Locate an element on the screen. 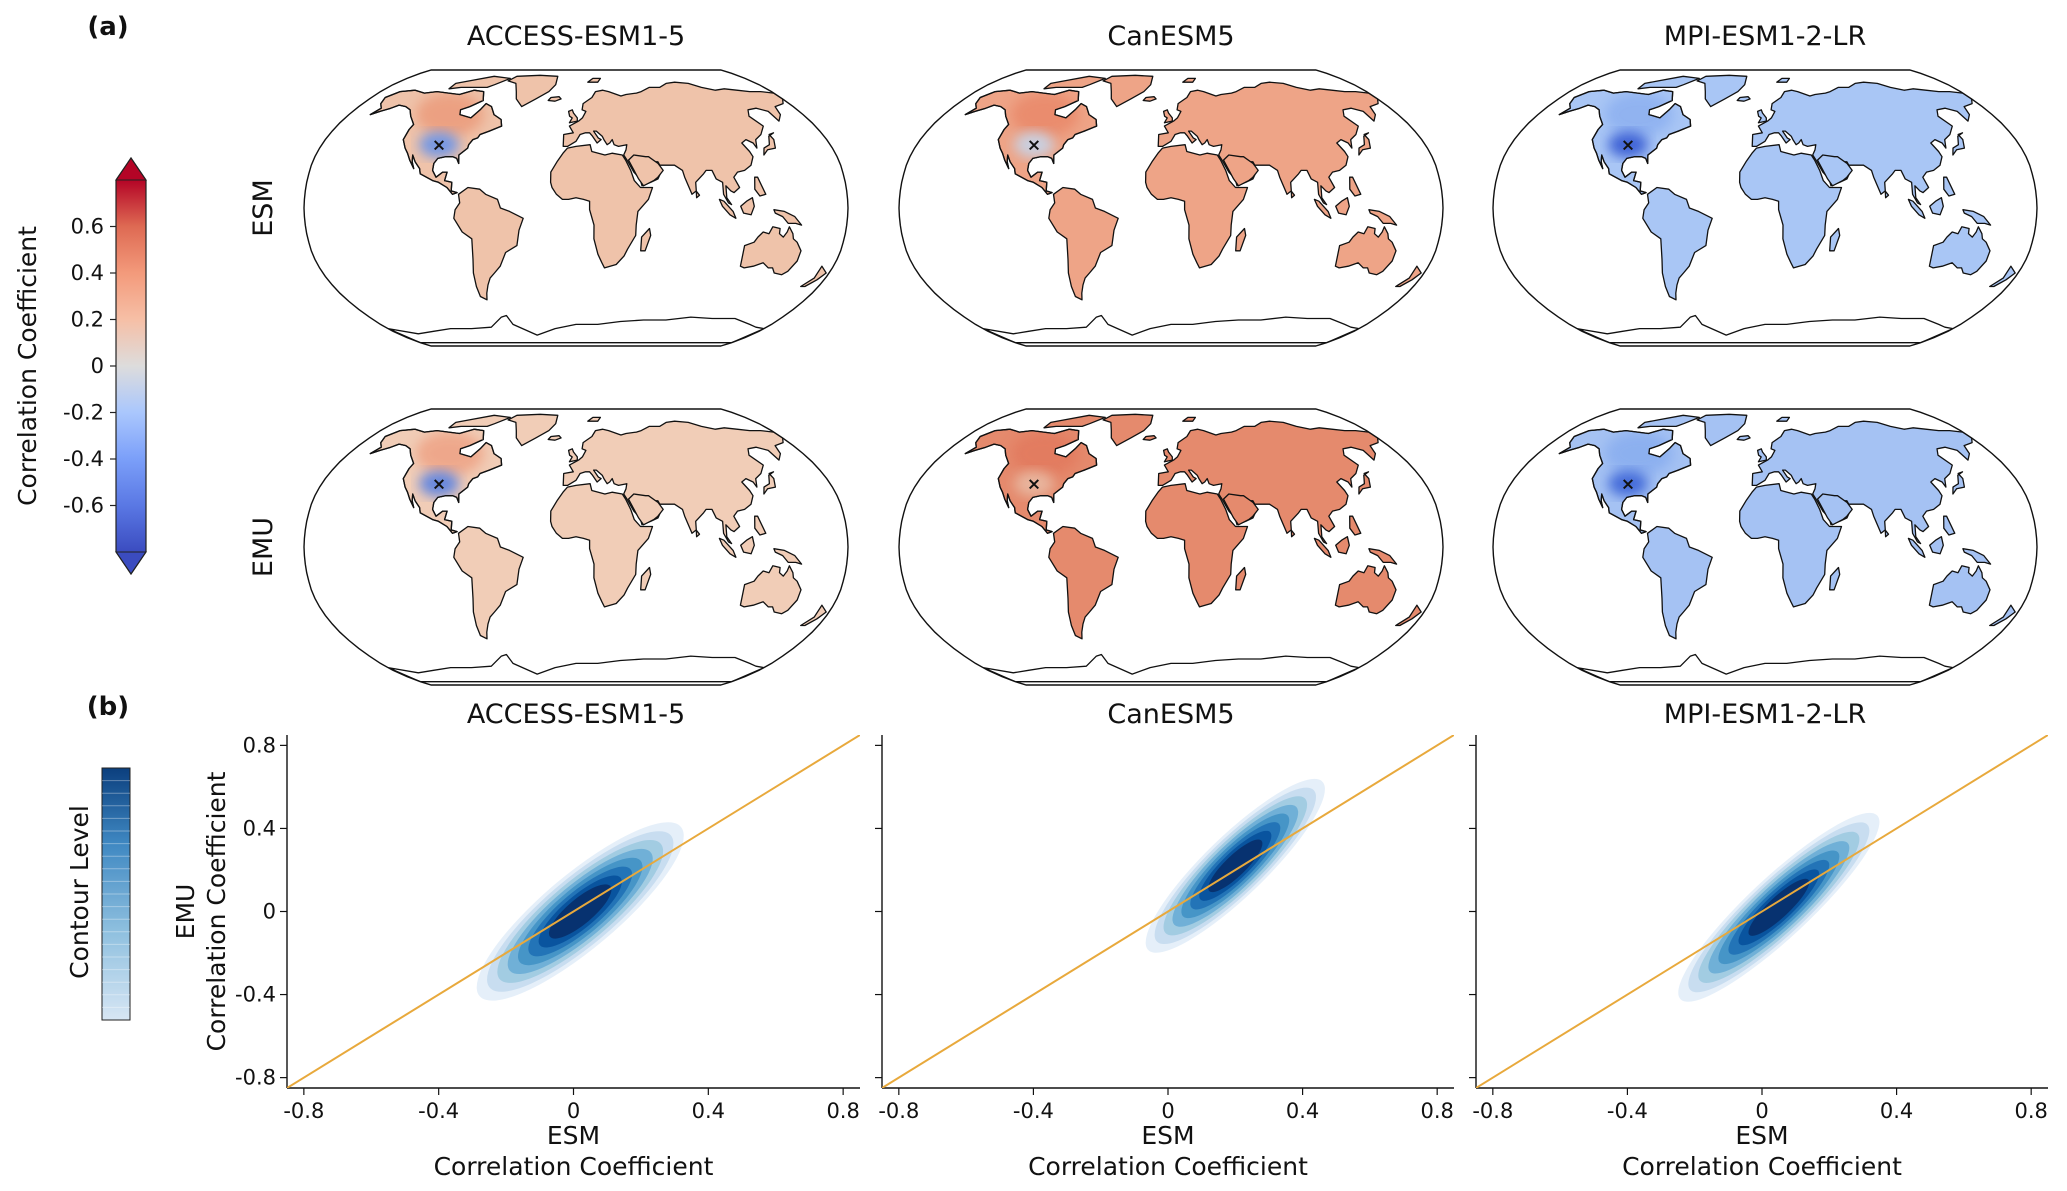 Image resolution: width=2067 pixels, height=1191 pixels. map-canesm5-emu: × is located at coordinates (1171, 547).